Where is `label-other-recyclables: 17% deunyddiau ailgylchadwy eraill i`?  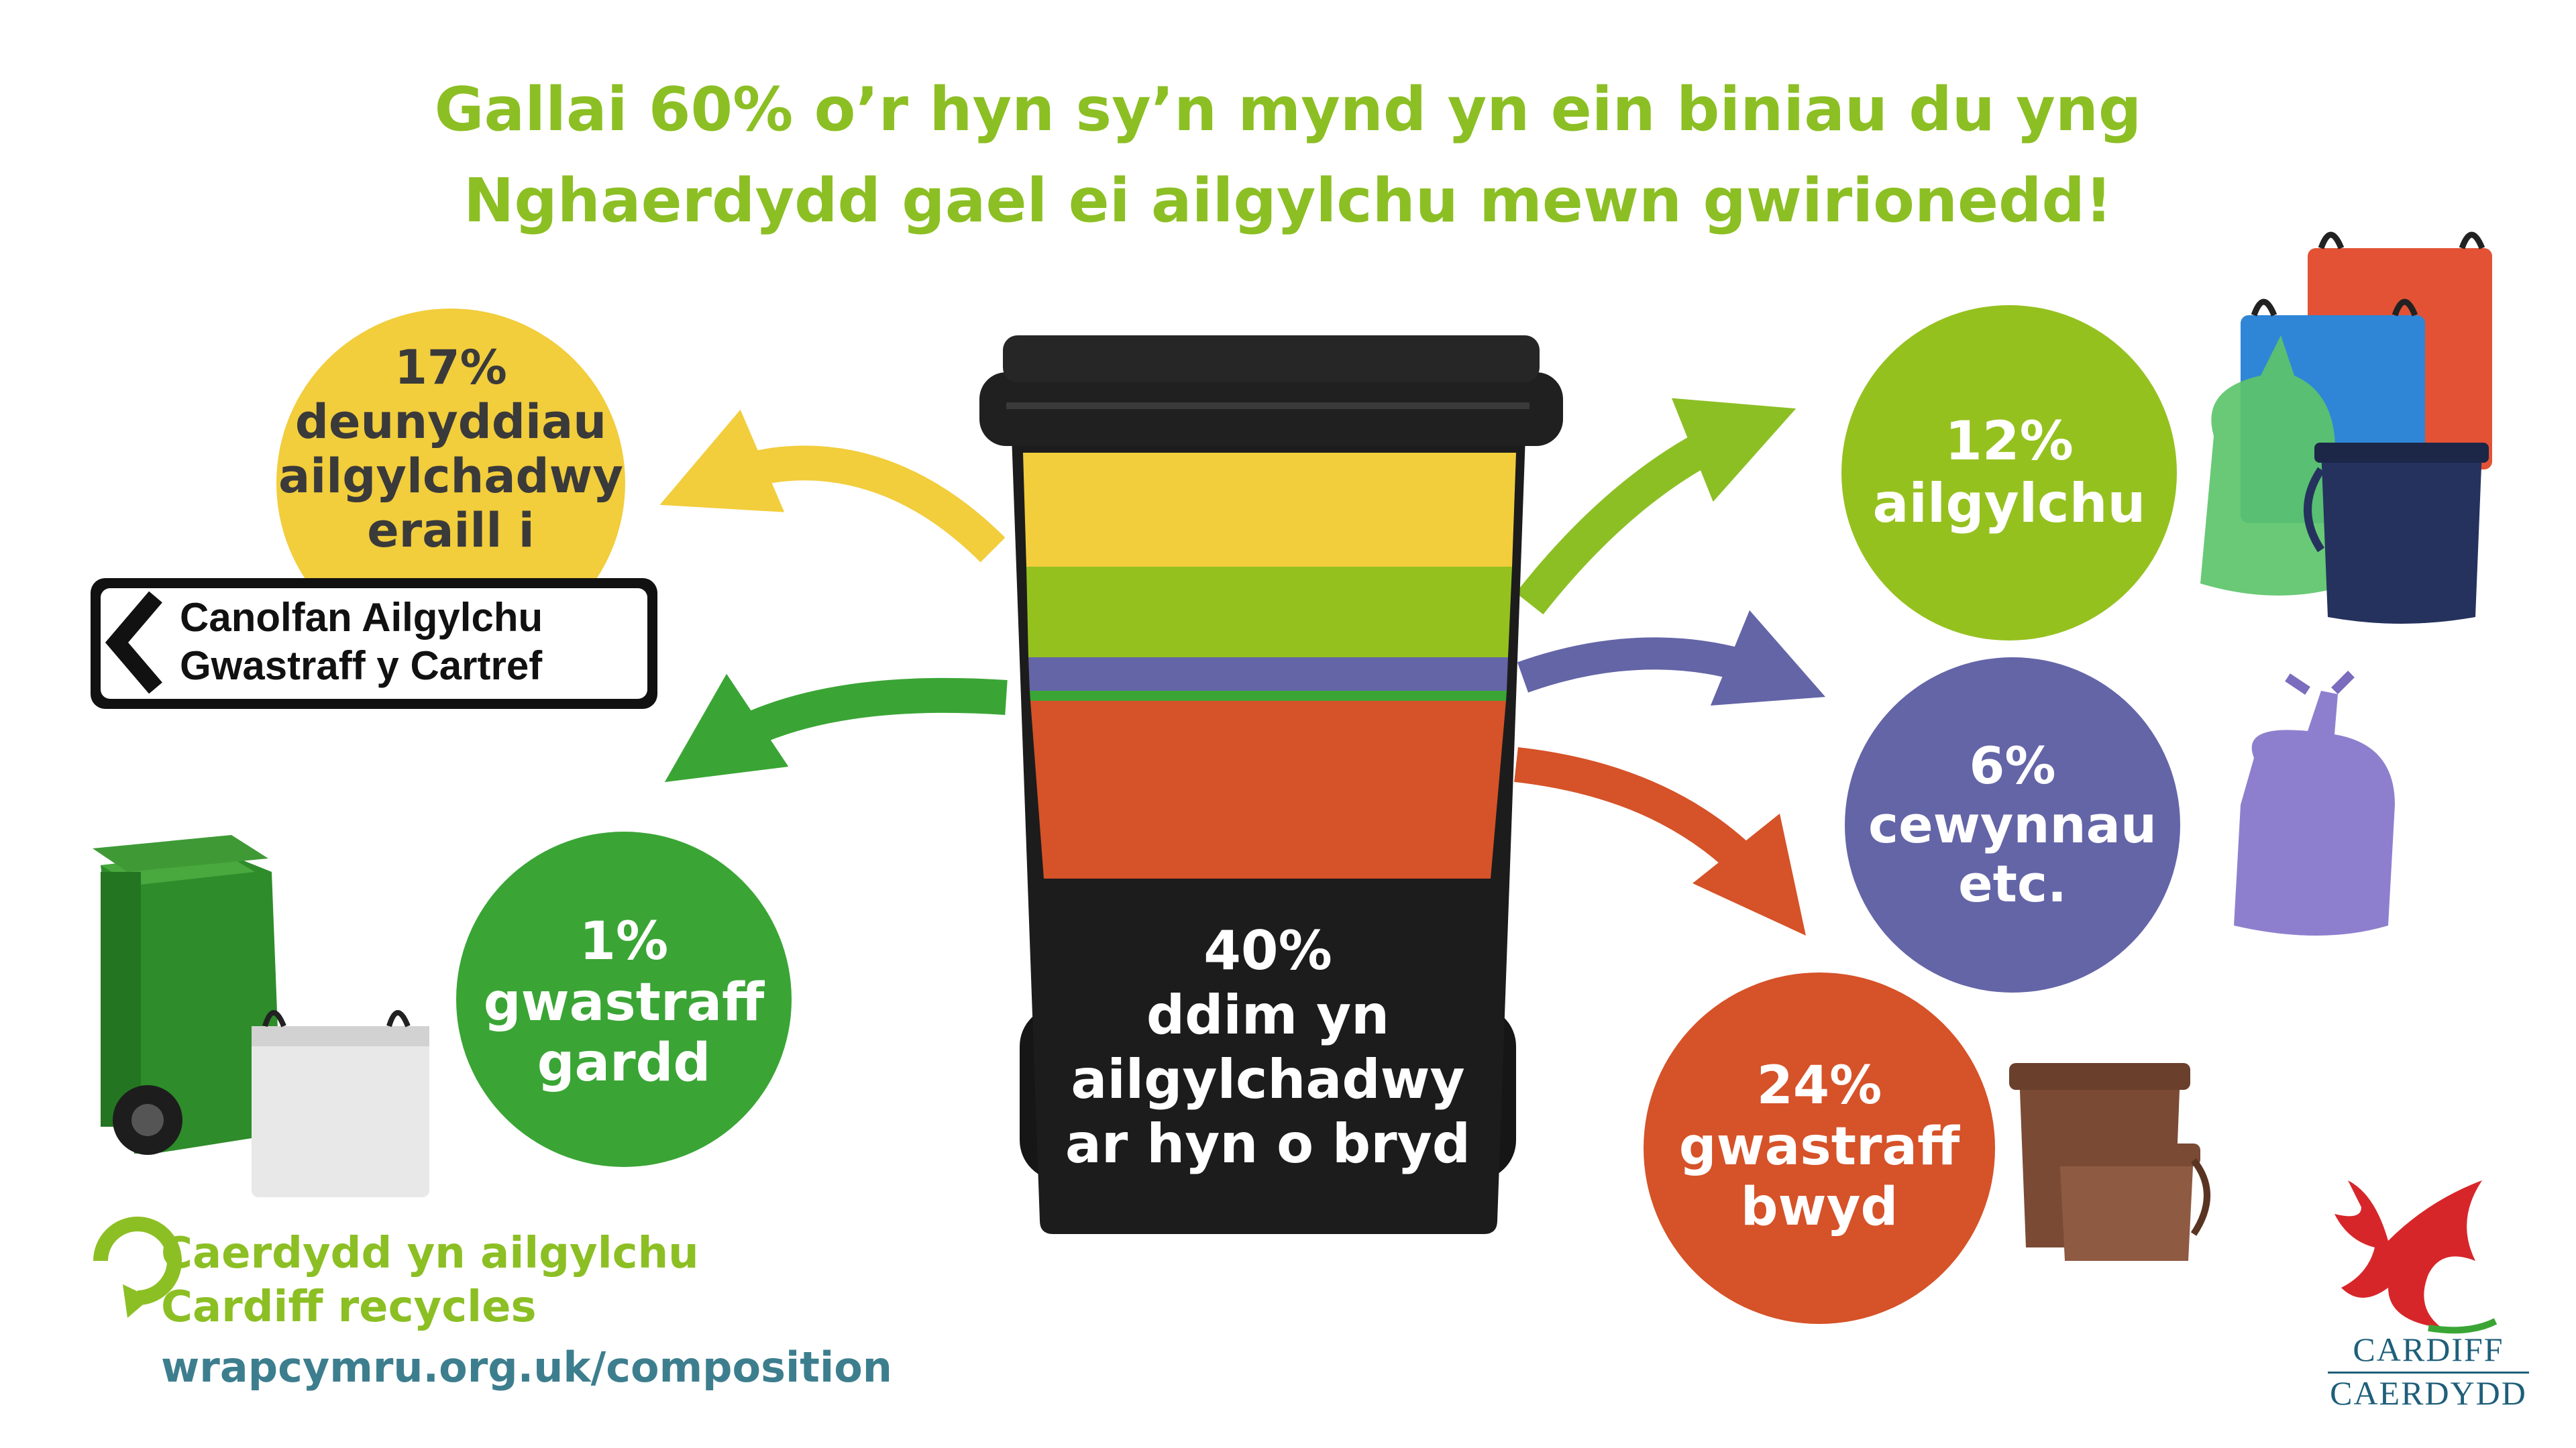
label-other-recyclables: 17% deunyddiau ailgylchadwy eraill i is located at coordinates (450, 449).